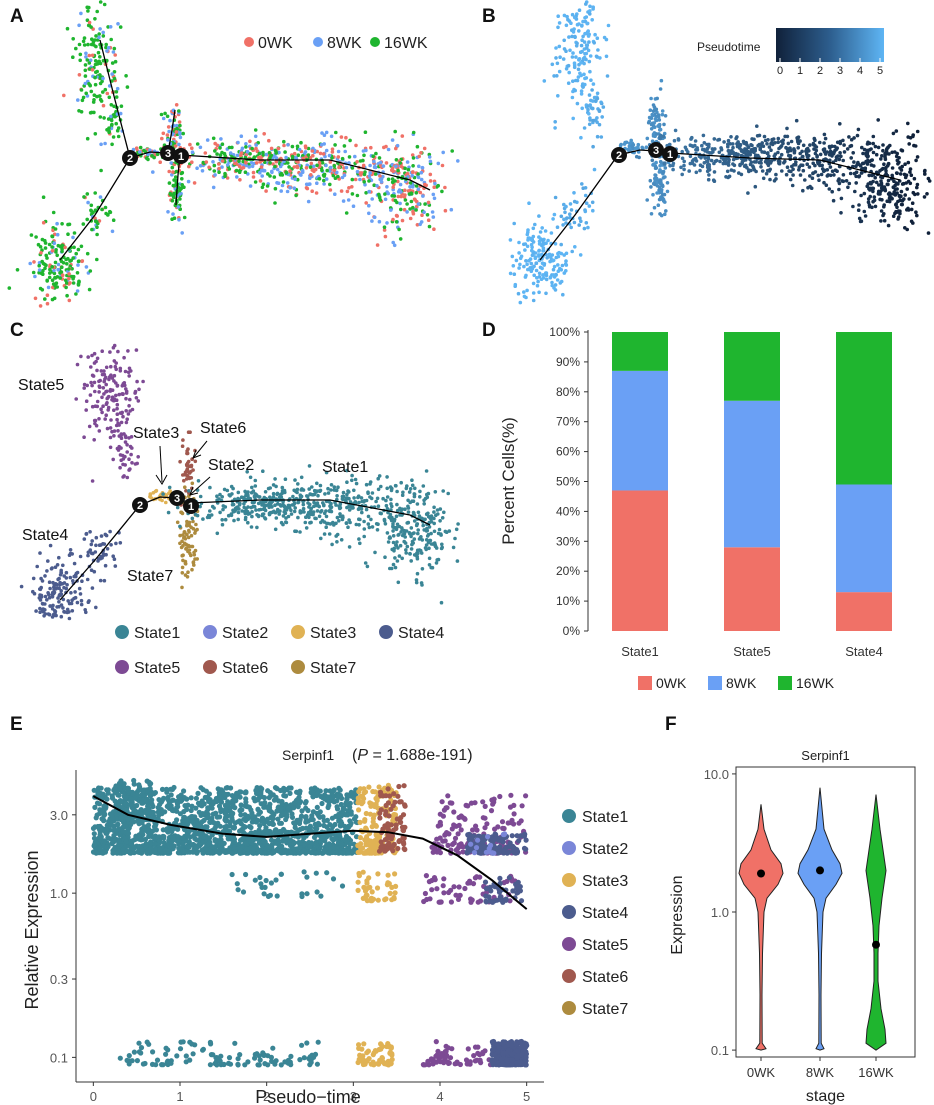 The image size is (934, 1105). I want to click on legend-dot-state5, so click(122, 667).